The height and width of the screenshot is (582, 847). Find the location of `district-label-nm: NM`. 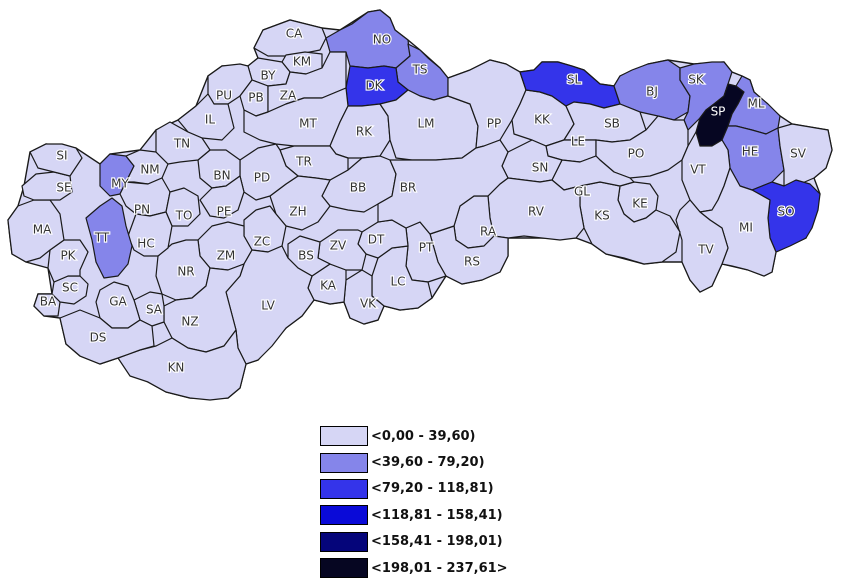

district-label-nm: NM is located at coordinates (149, 170).